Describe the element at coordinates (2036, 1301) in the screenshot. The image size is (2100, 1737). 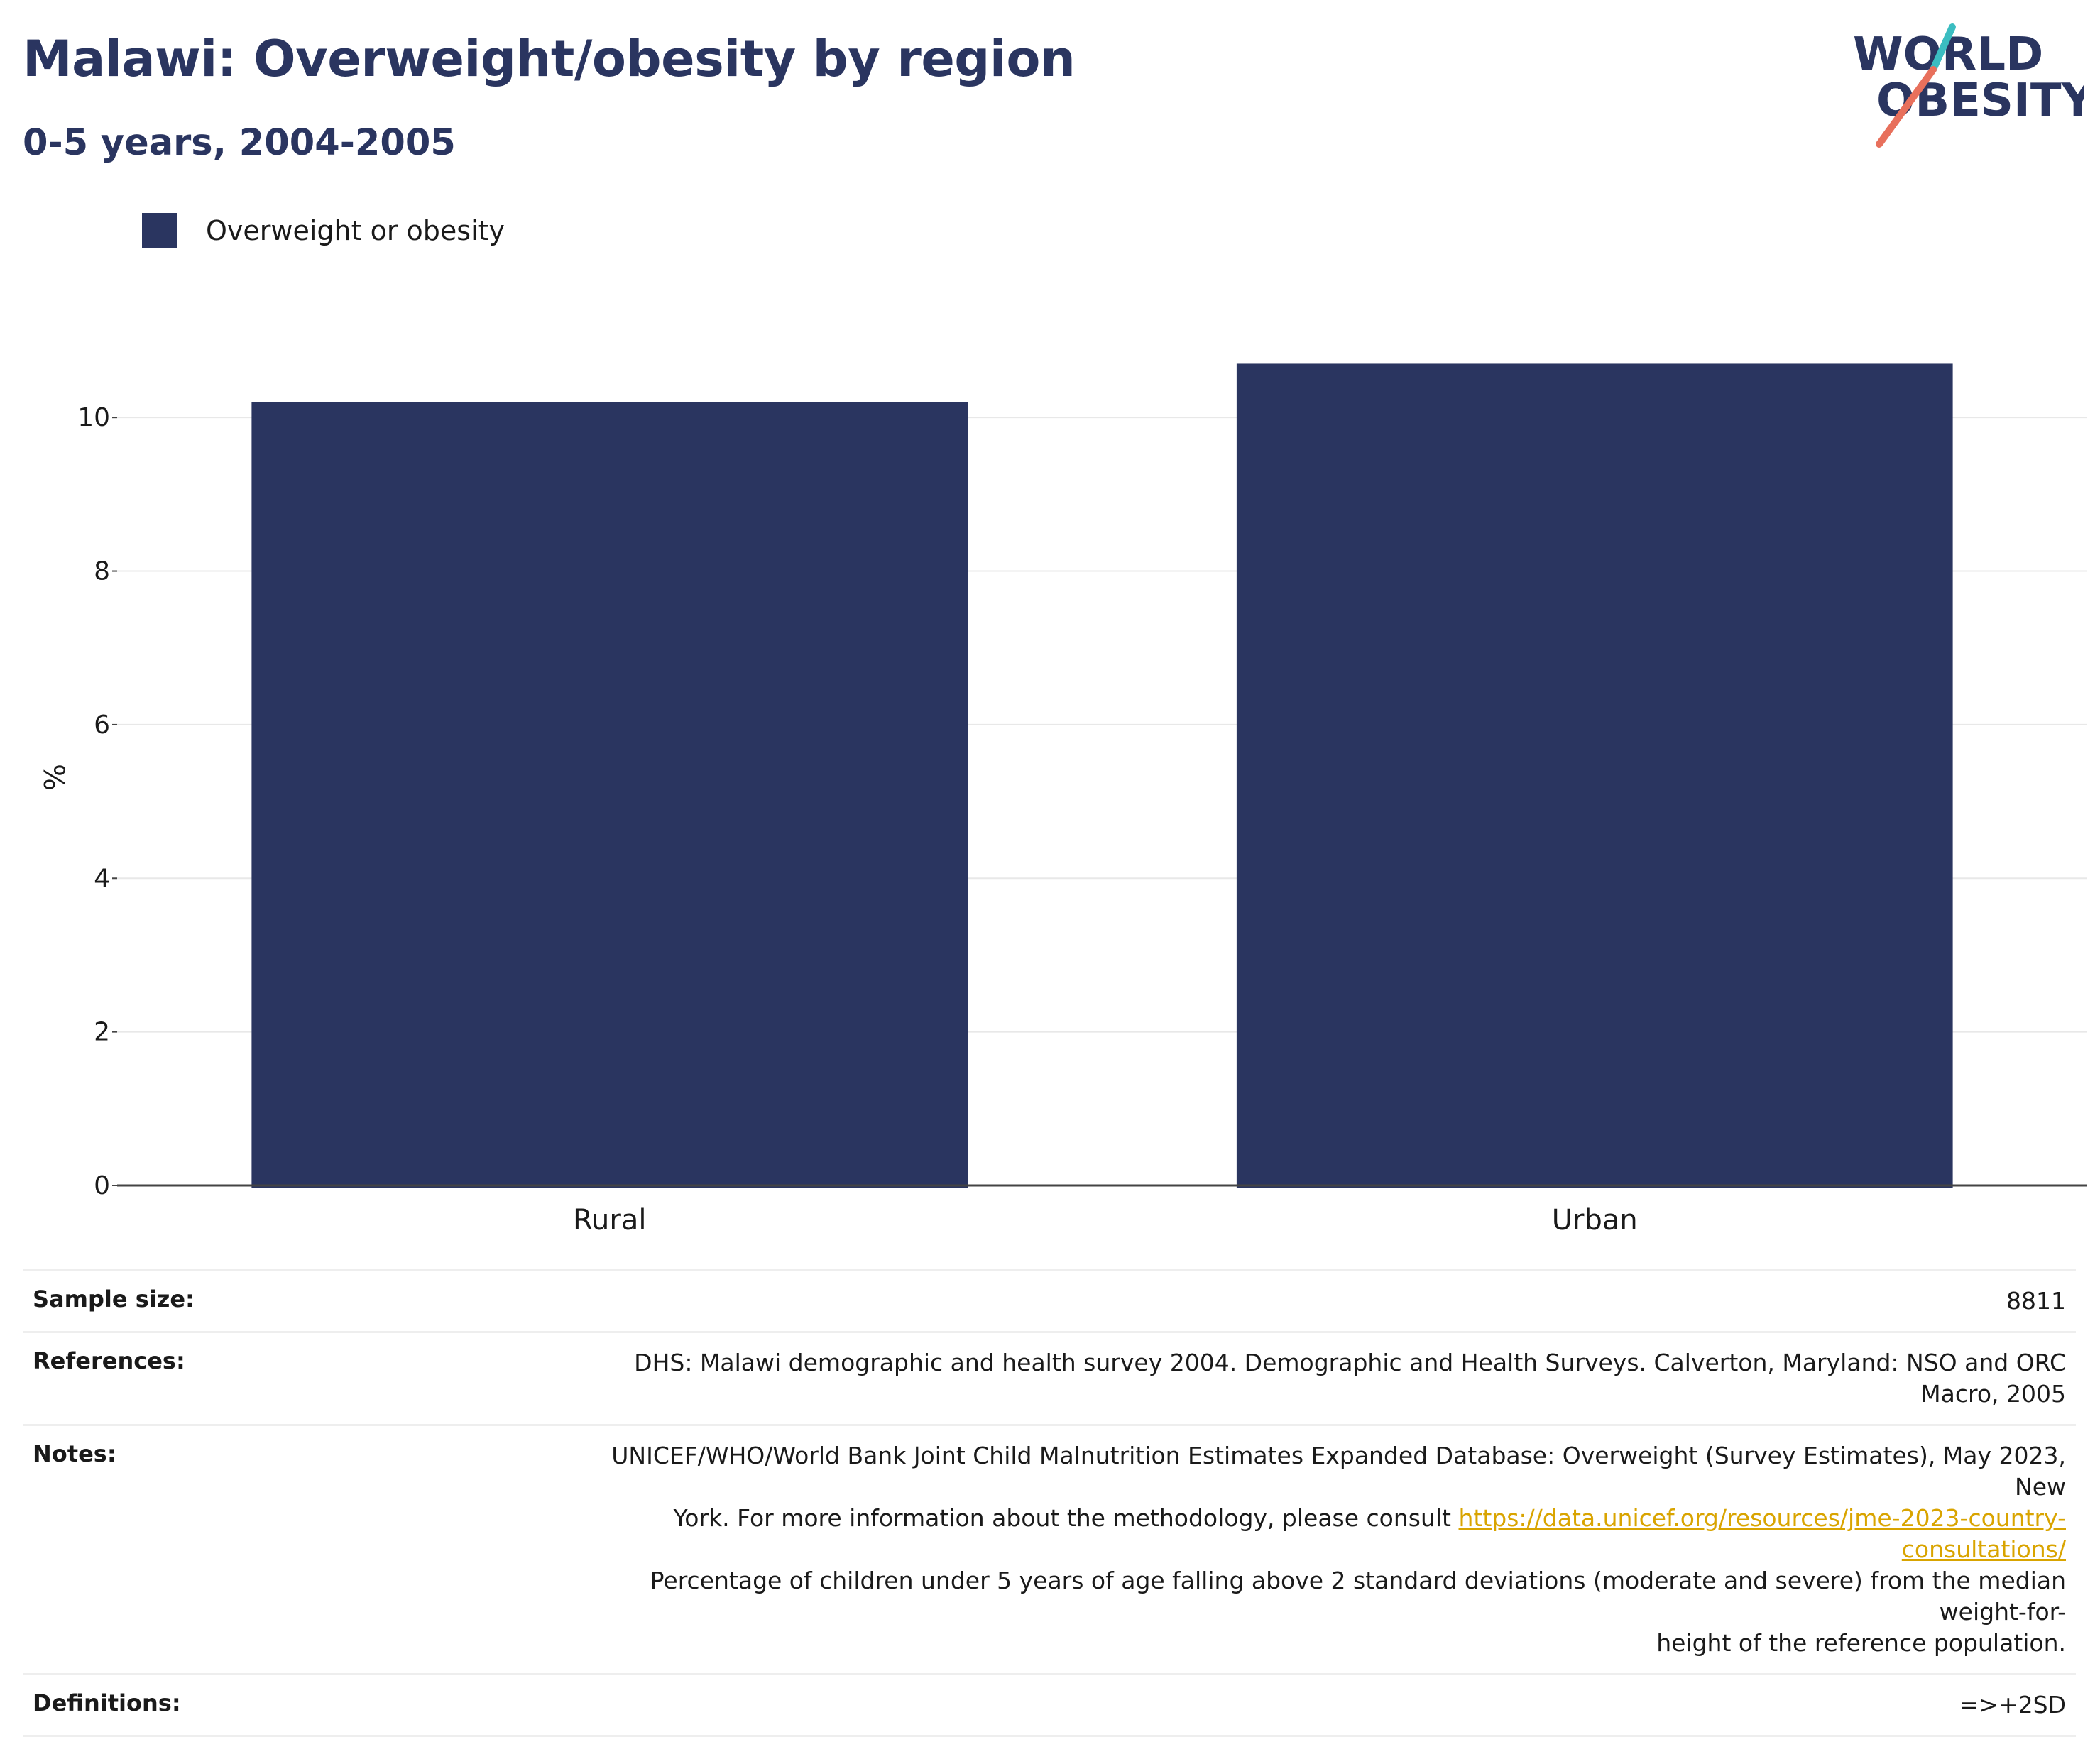
I see `sample-size-value: 8811` at that location.